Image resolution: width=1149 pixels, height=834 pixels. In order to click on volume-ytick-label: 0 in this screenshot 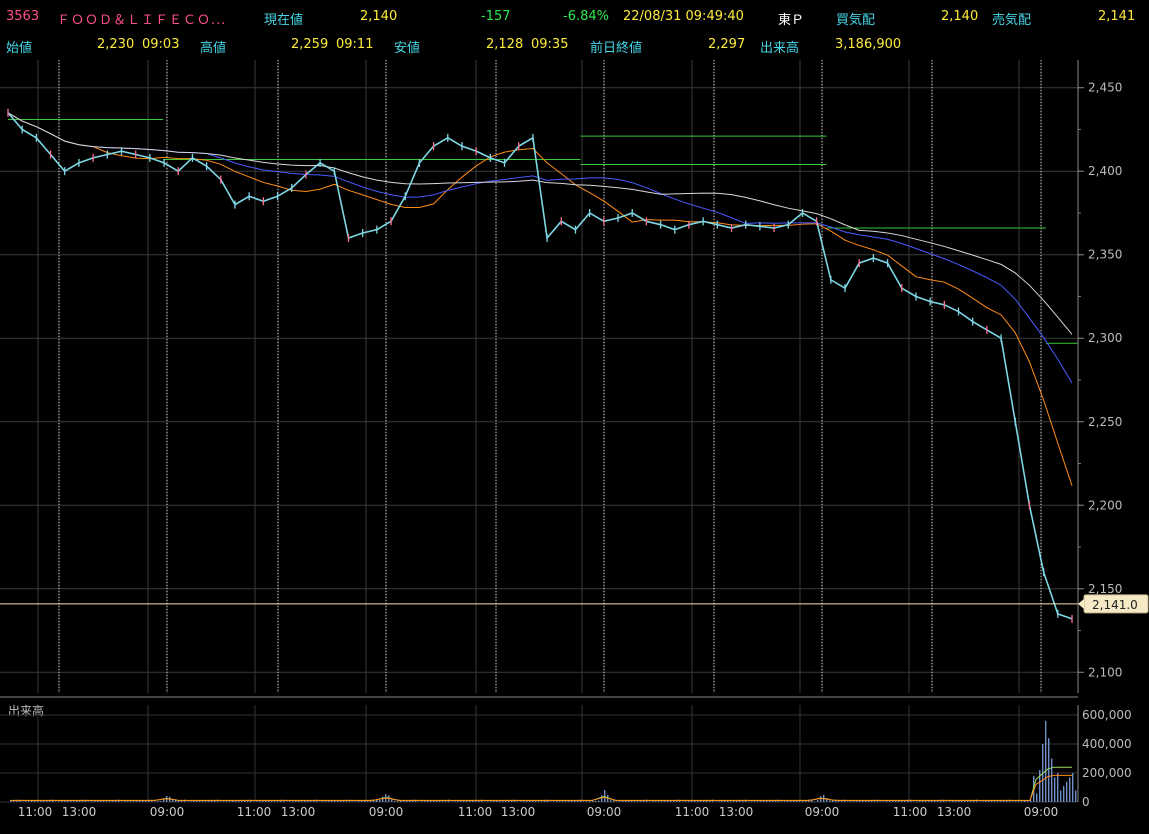, I will do `click(1086, 802)`.